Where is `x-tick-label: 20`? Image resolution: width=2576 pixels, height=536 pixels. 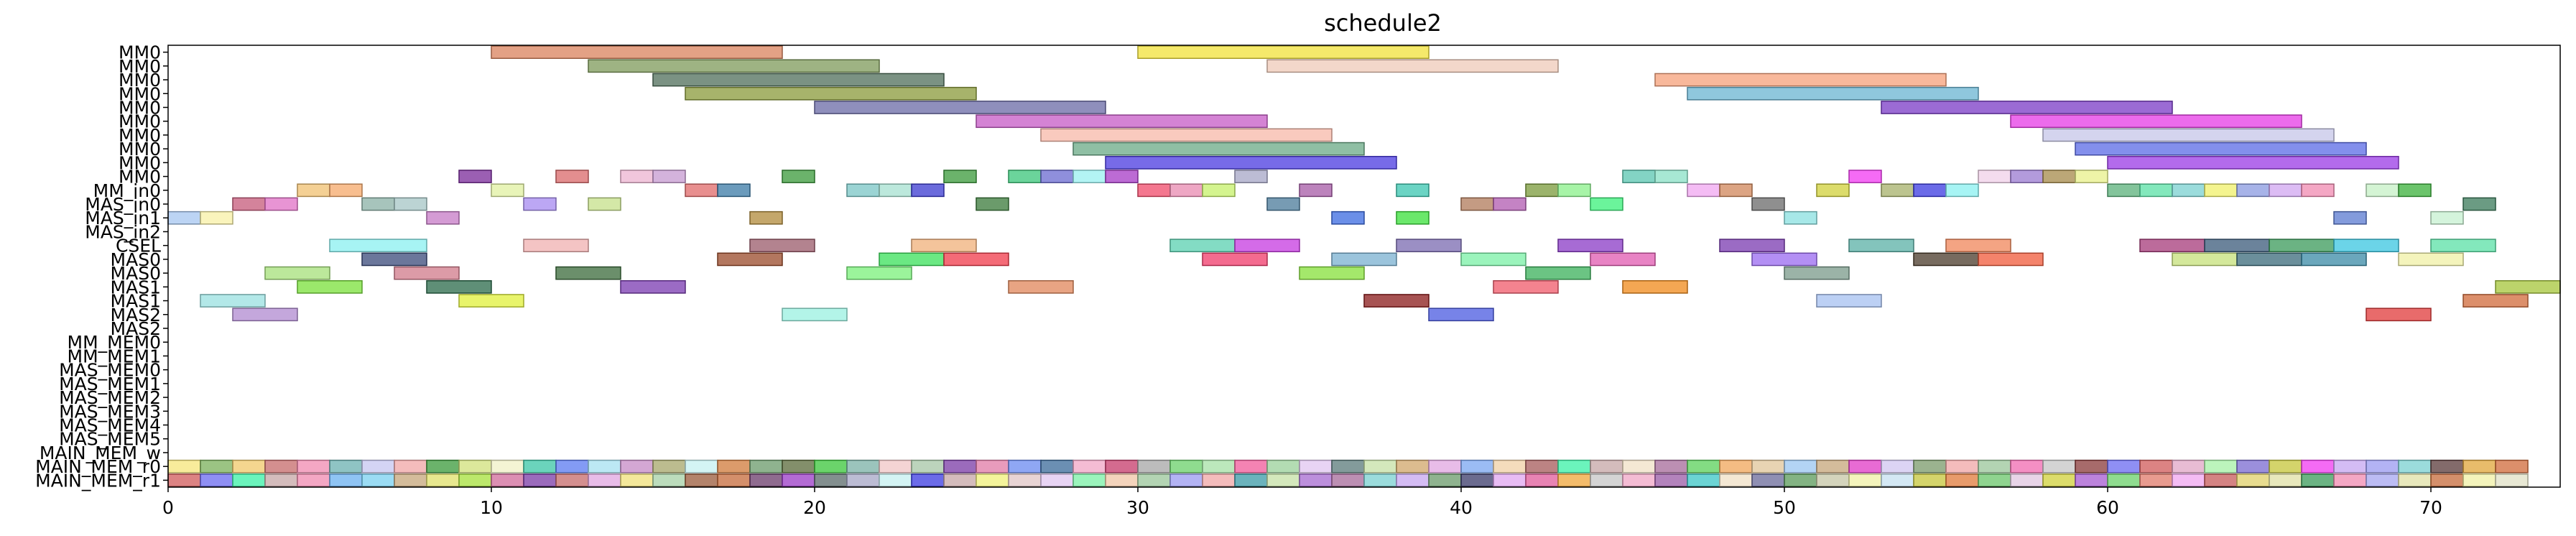 x-tick-label: 20 is located at coordinates (814, 507).